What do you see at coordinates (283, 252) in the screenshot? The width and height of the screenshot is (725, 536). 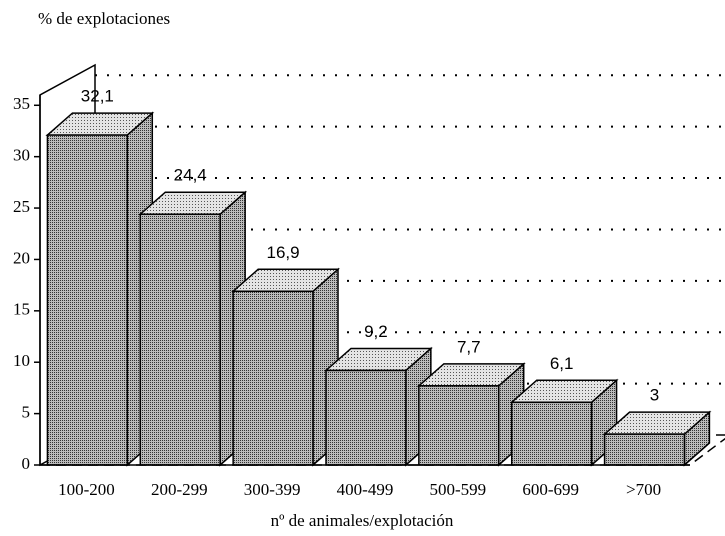 I see `value-label: 16,9` at bounding box center [283, 252].